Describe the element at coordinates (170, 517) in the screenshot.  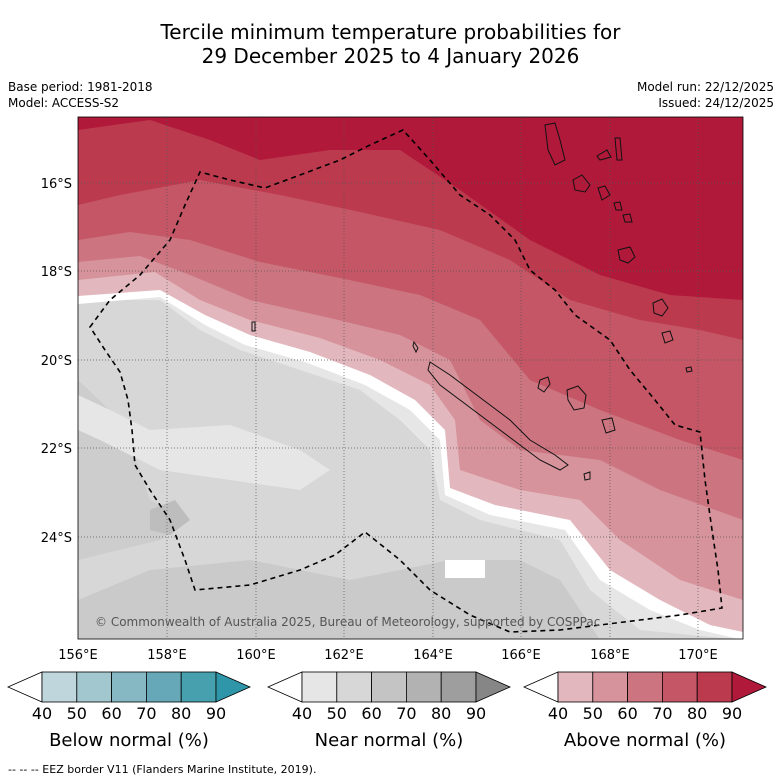
I see `near-normal-70-patch` at that location.